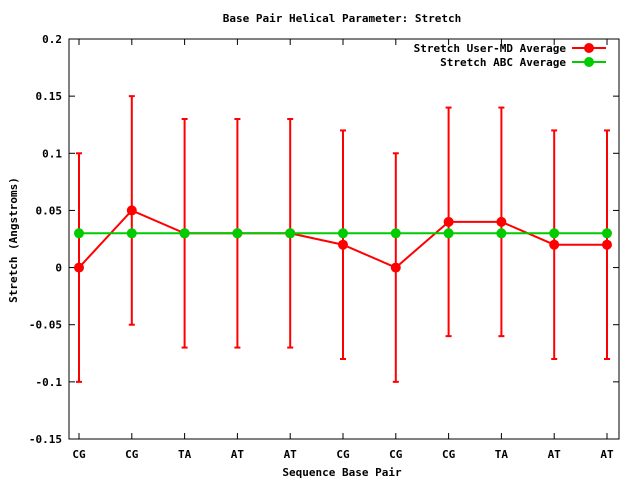 The height and width of the screenshot is (480, 640). I want to click on legend-marker-user-md, so click(589, 48).